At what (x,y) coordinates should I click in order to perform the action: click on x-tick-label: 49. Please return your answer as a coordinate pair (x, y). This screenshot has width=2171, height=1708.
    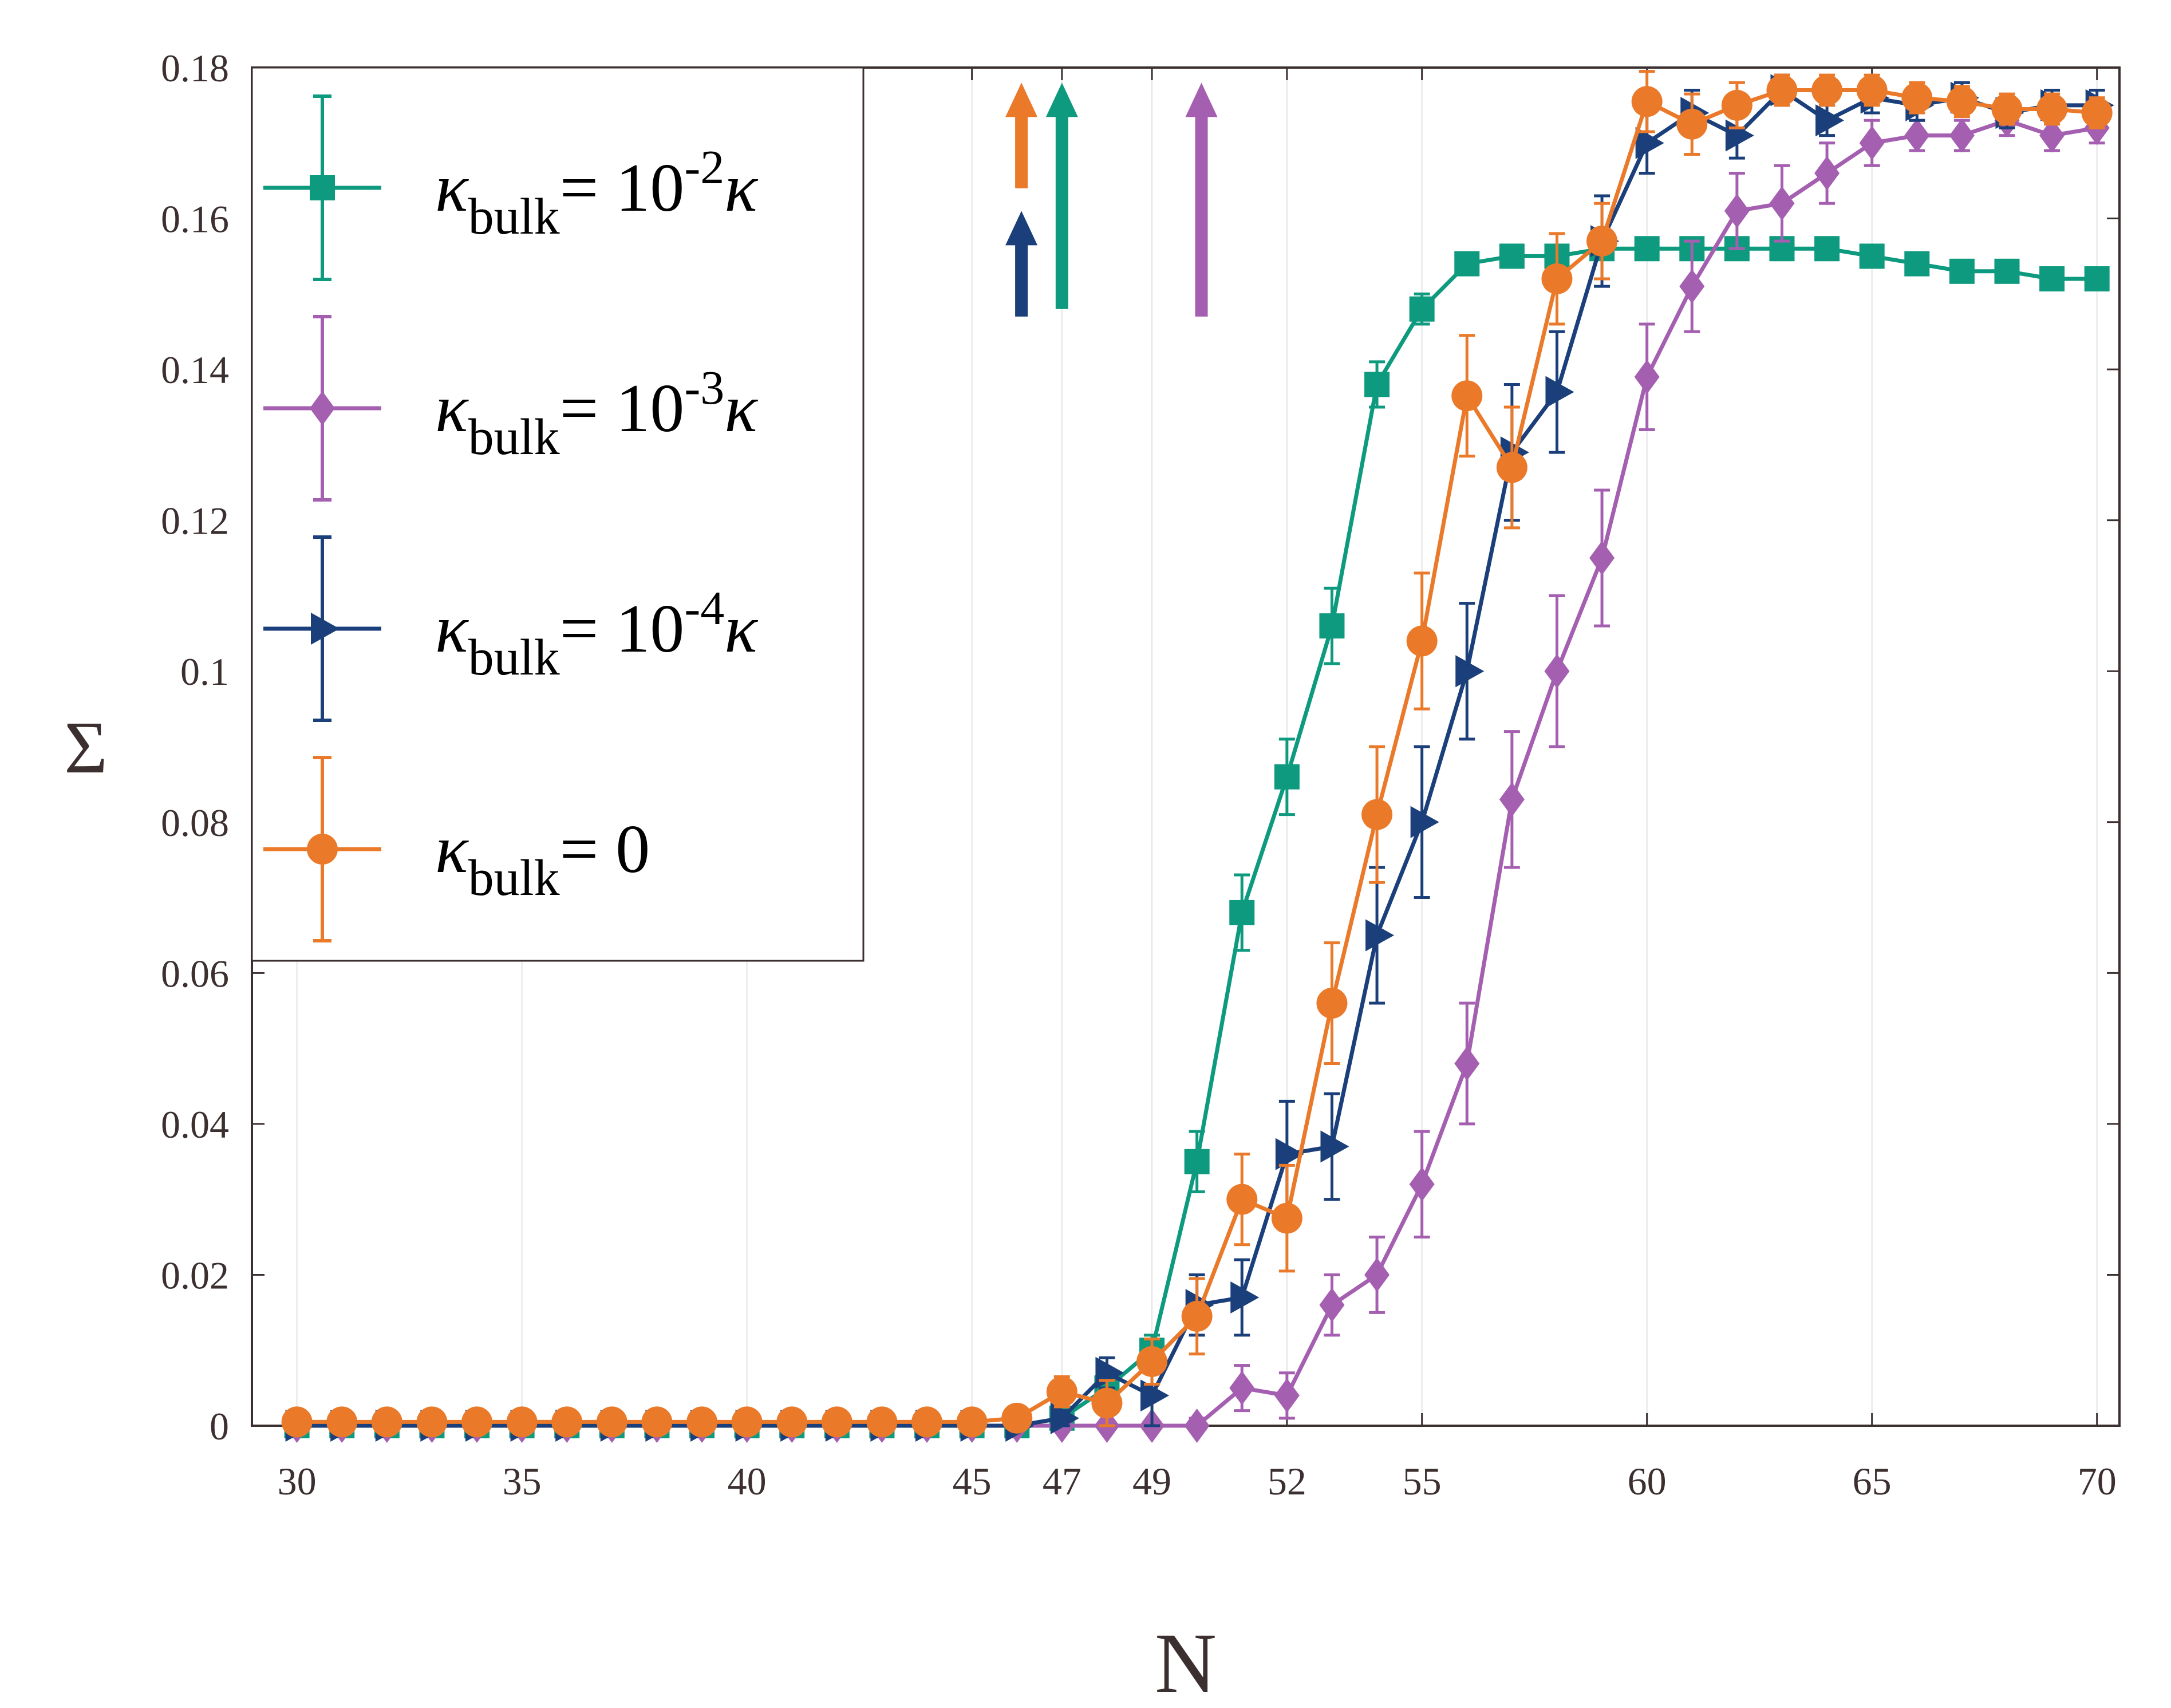
    Looking at the image, I should click on (1151, 1482).